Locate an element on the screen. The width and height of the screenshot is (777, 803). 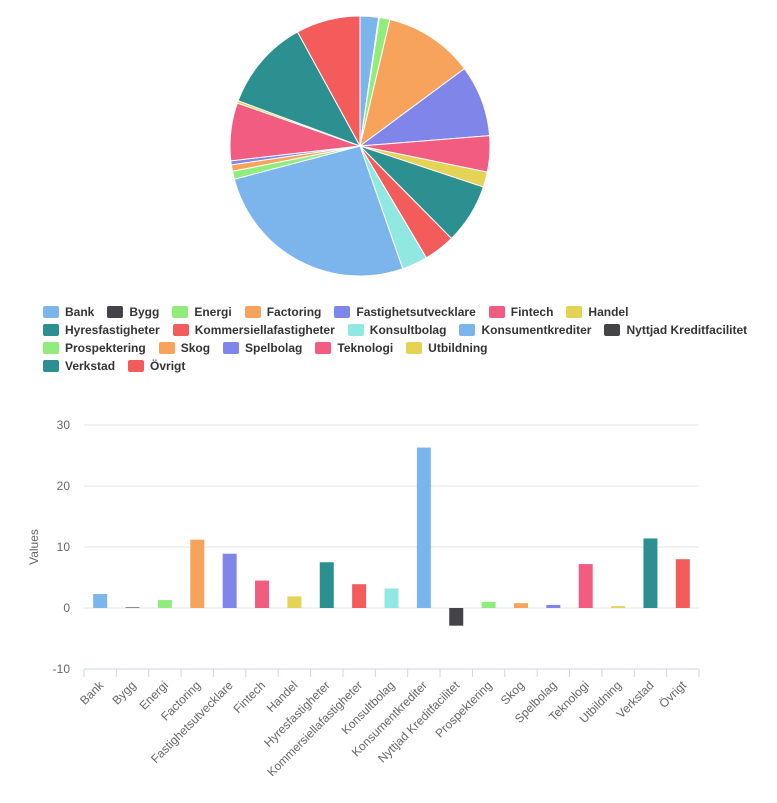
bar-skog is located at coordinates (520, 605).